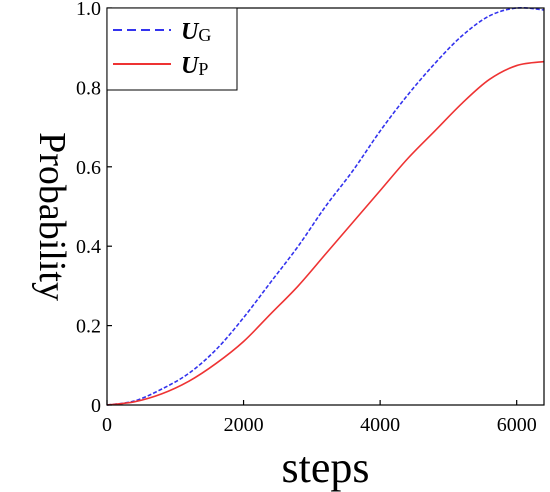 The image size is (550, 492). What do you see at coordinates (204, 35) in the screenshot?
I see `legend-label-subscript: G` at bounding box center [204, 35].